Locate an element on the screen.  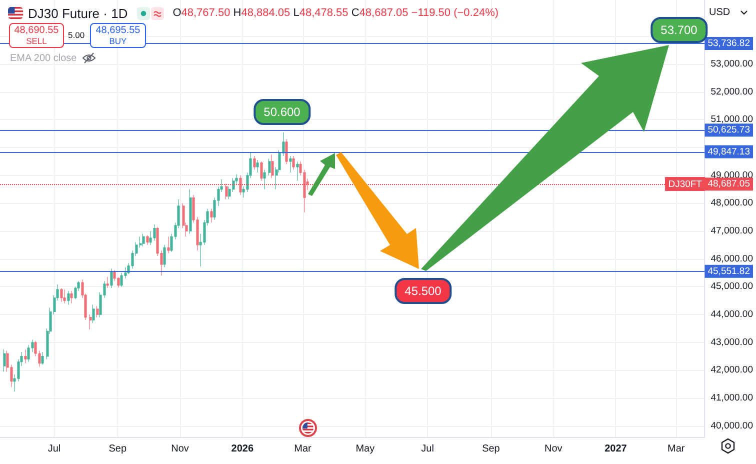
ref-line-label: 53,736.82 is located at coordinates (729, 44).